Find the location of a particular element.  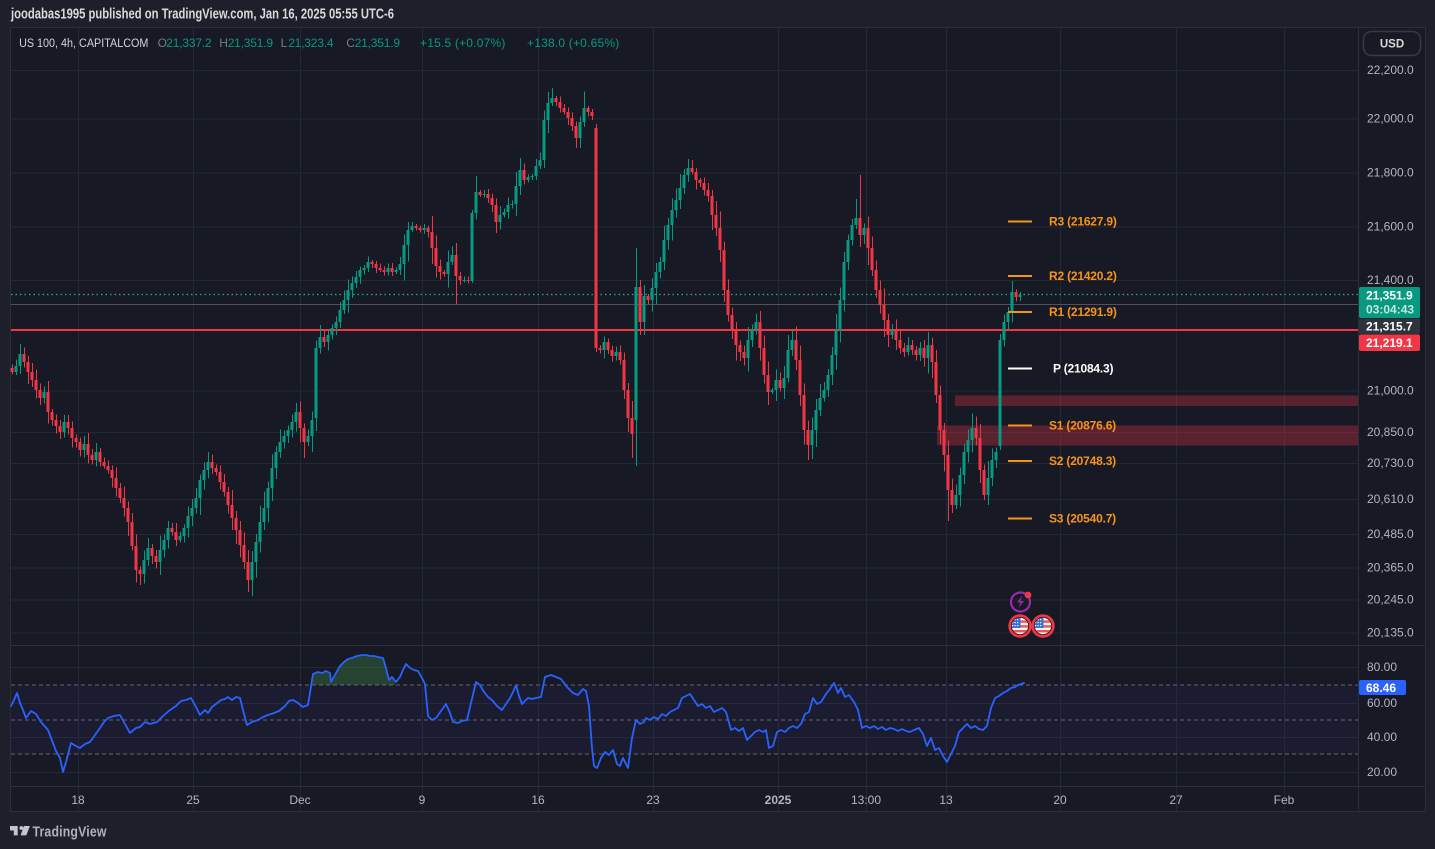

svg-text: P (21084.3) is located at coordinates (1083, 369).